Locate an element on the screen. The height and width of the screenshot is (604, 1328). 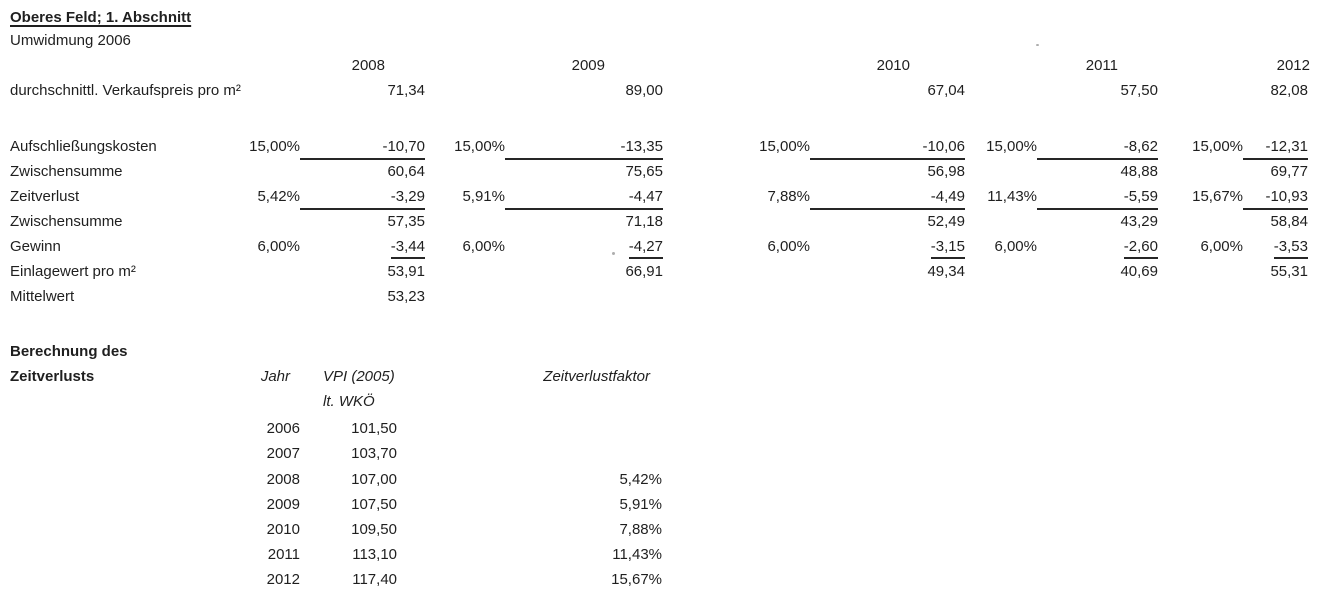
zeitverlust-row-2008: 2008 107,00 5,42% is located at coordinates (664, 481).